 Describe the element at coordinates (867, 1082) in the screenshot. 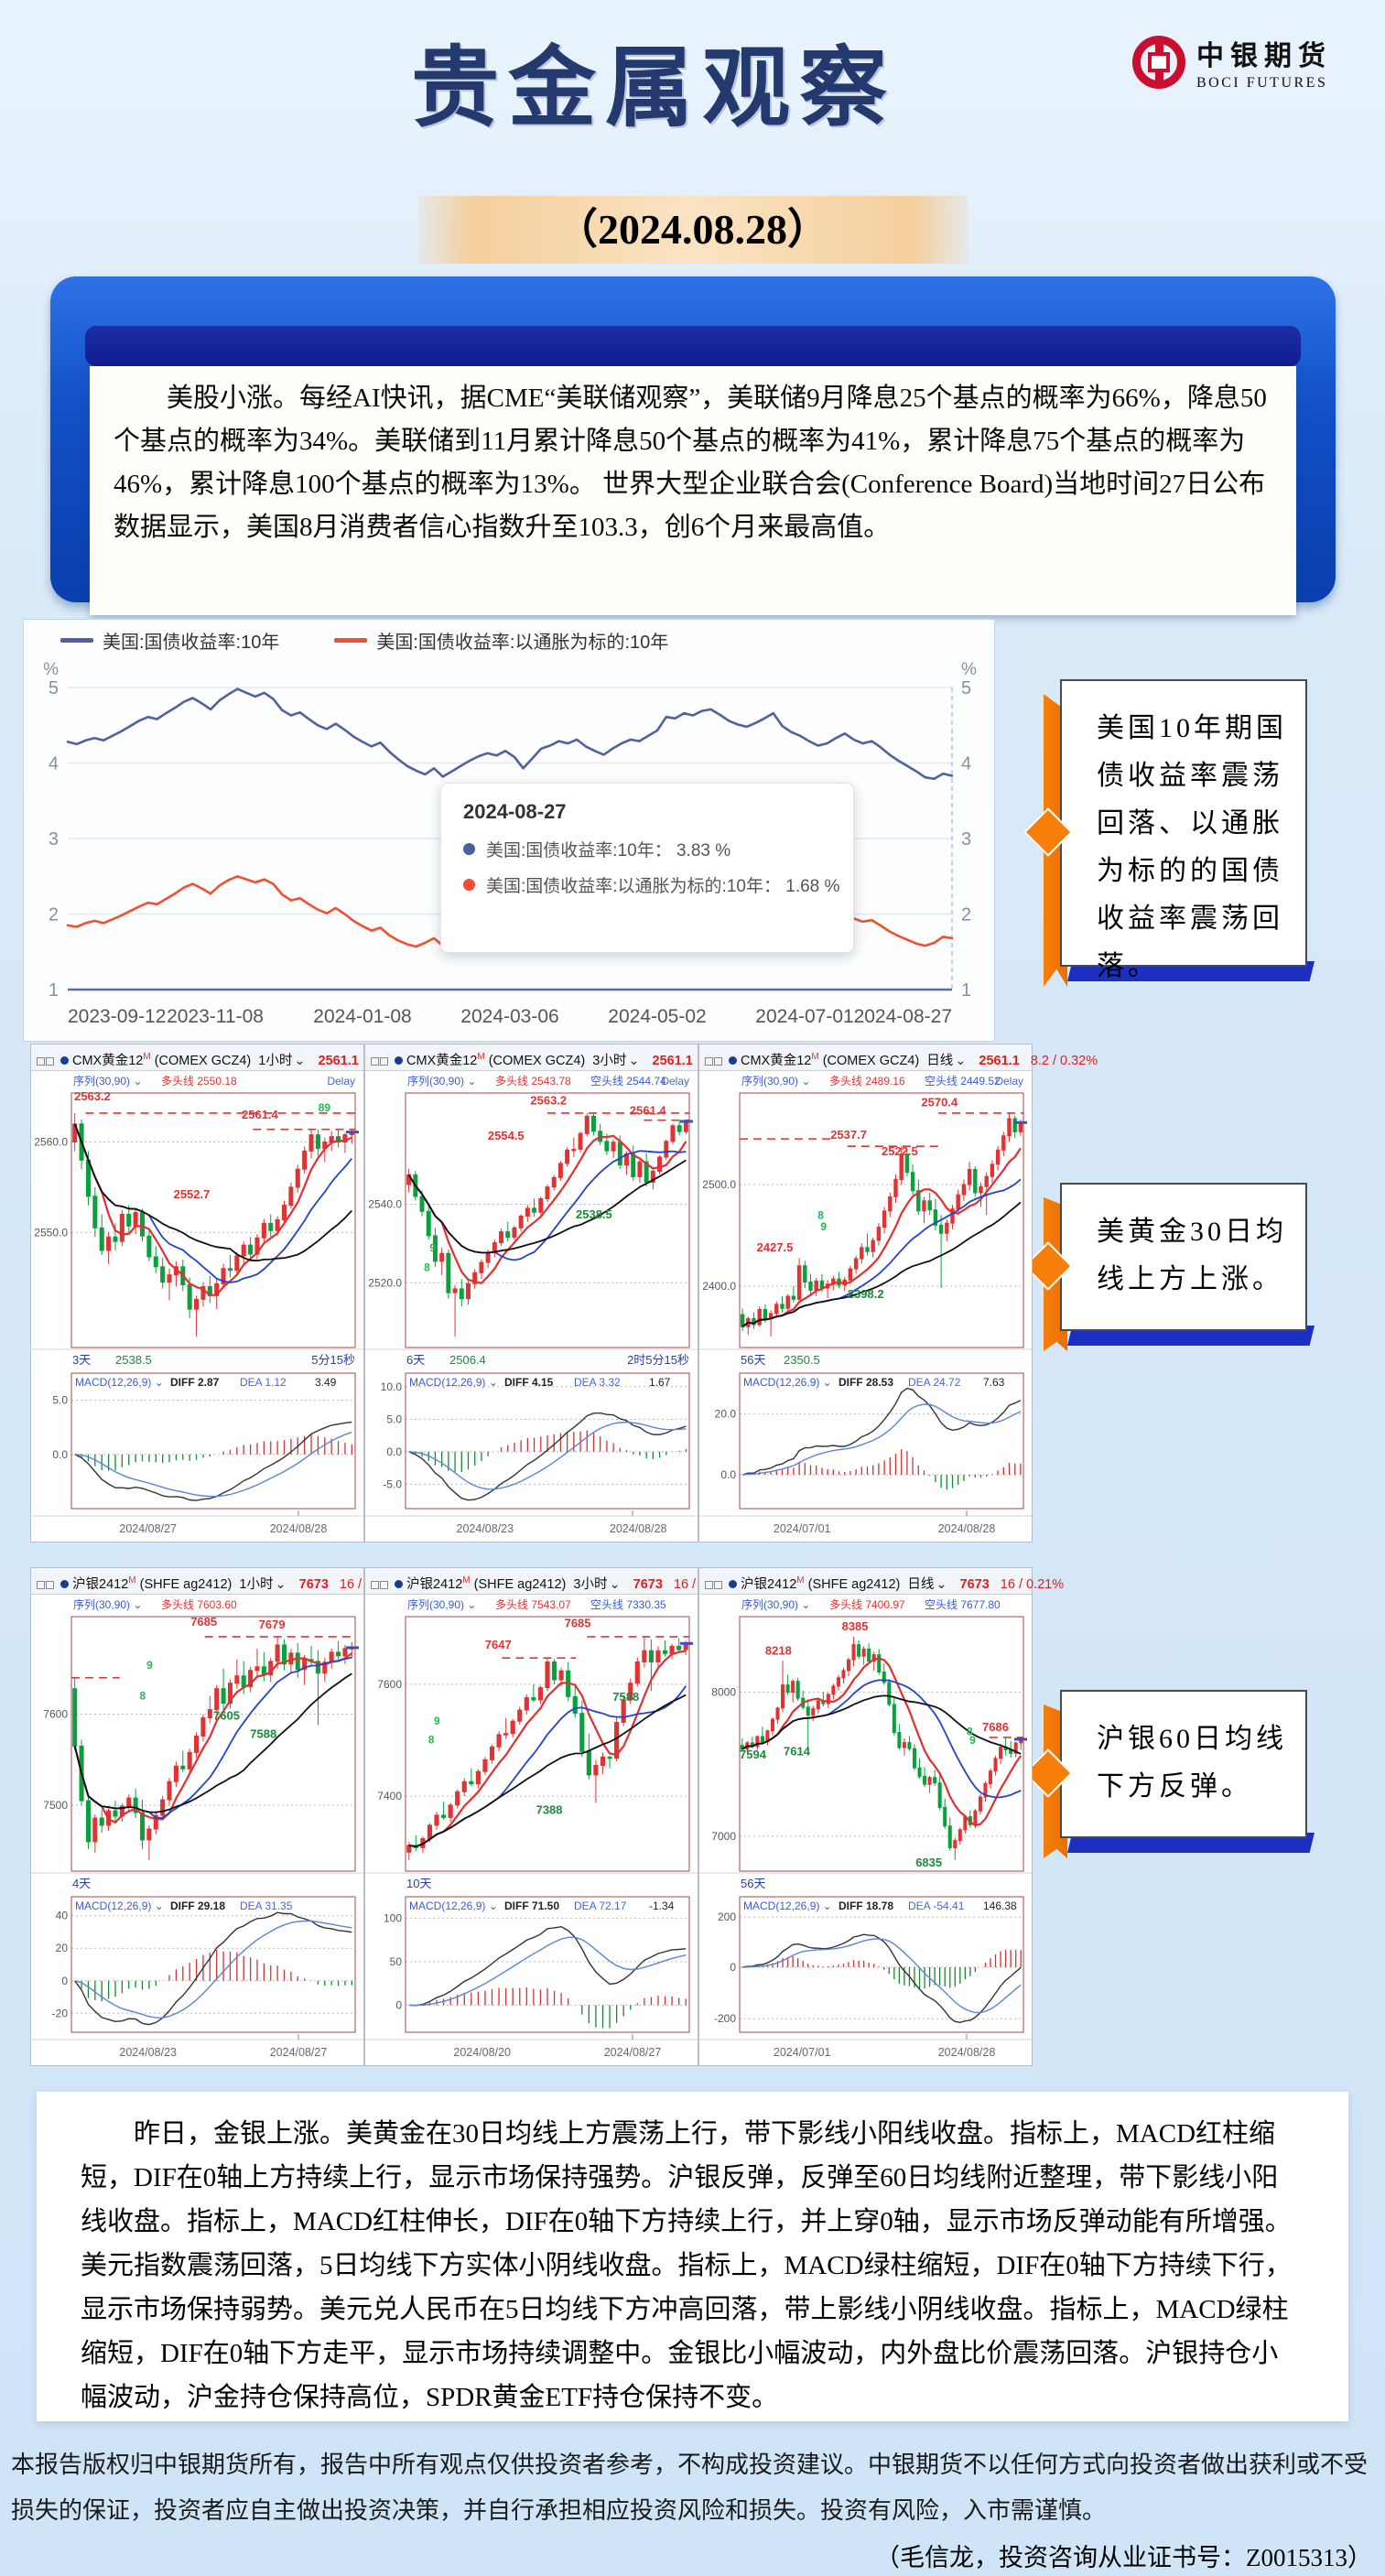

I see `svg-text: 多头线 2489.16` at that location.